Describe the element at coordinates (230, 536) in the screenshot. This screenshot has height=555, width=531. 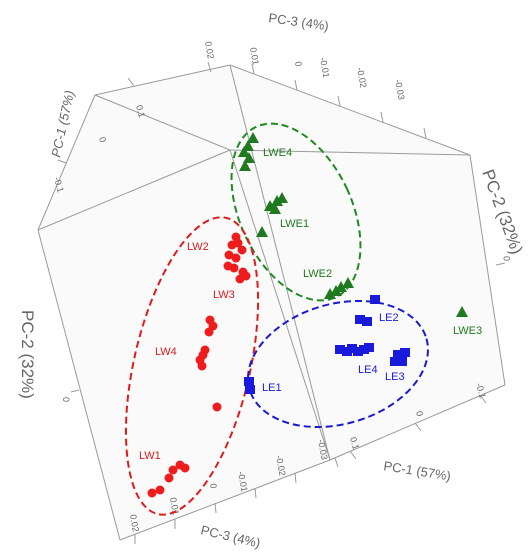
I see `axis-title-pc3-bottom: PC-3 (4%)` at that location.